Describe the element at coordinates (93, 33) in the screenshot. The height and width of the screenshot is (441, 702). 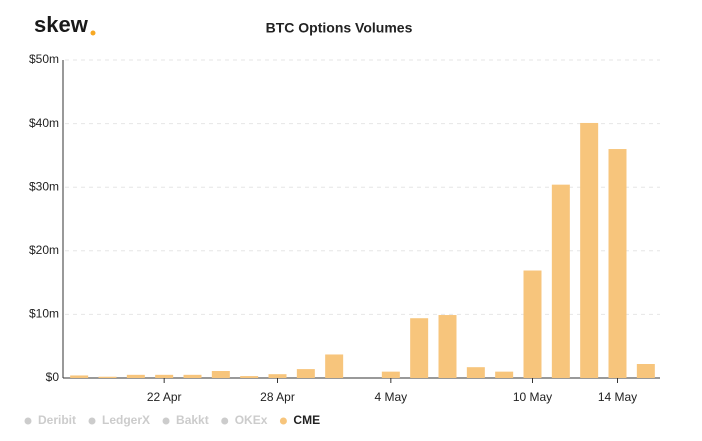
I see `brand-dot` at that location.